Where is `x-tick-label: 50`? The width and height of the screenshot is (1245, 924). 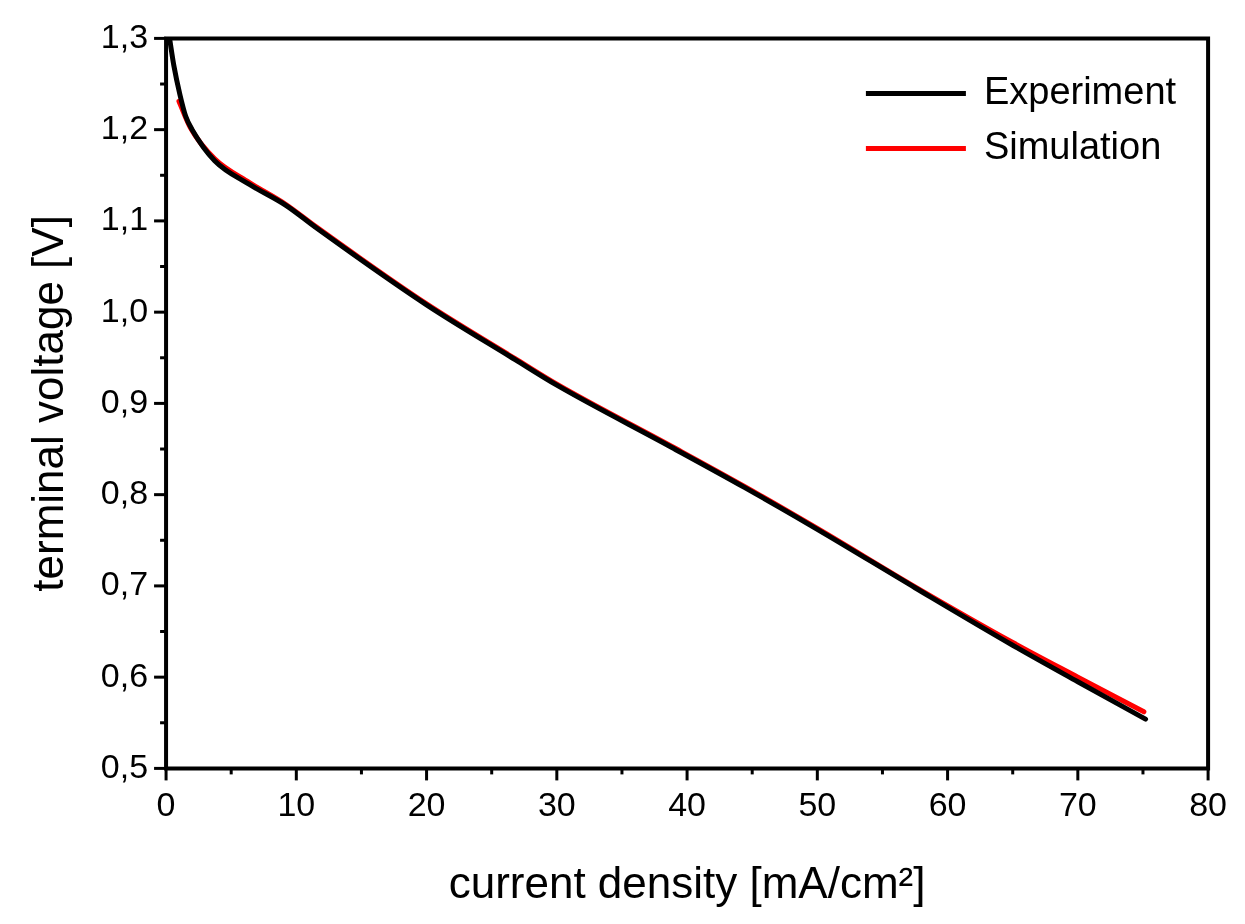 x-tick-label: 50 is located at coordinates (817, 804).